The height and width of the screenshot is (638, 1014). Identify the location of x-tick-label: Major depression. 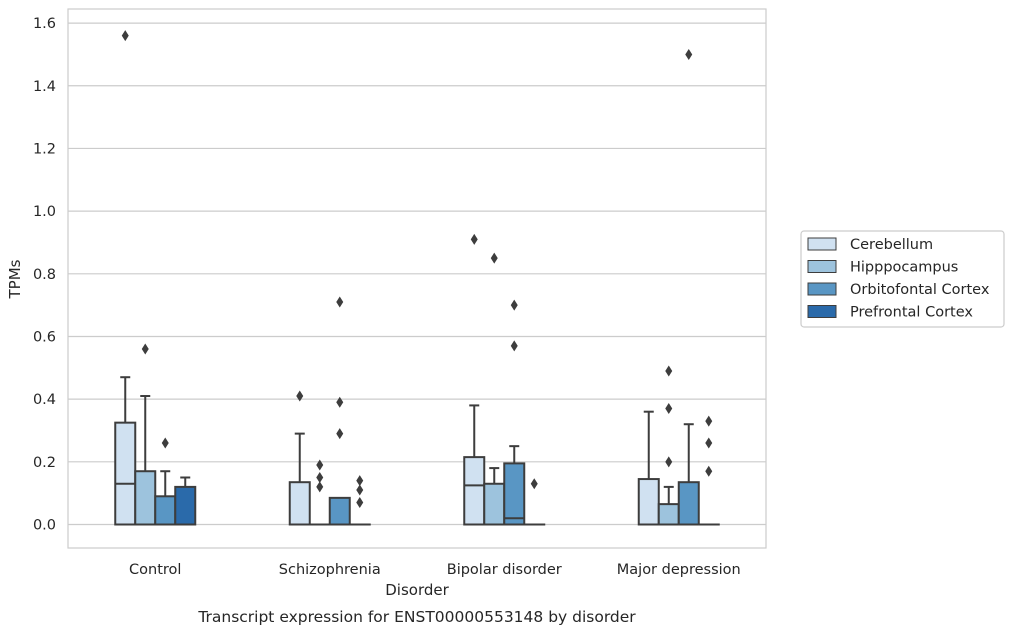
(679, 570).